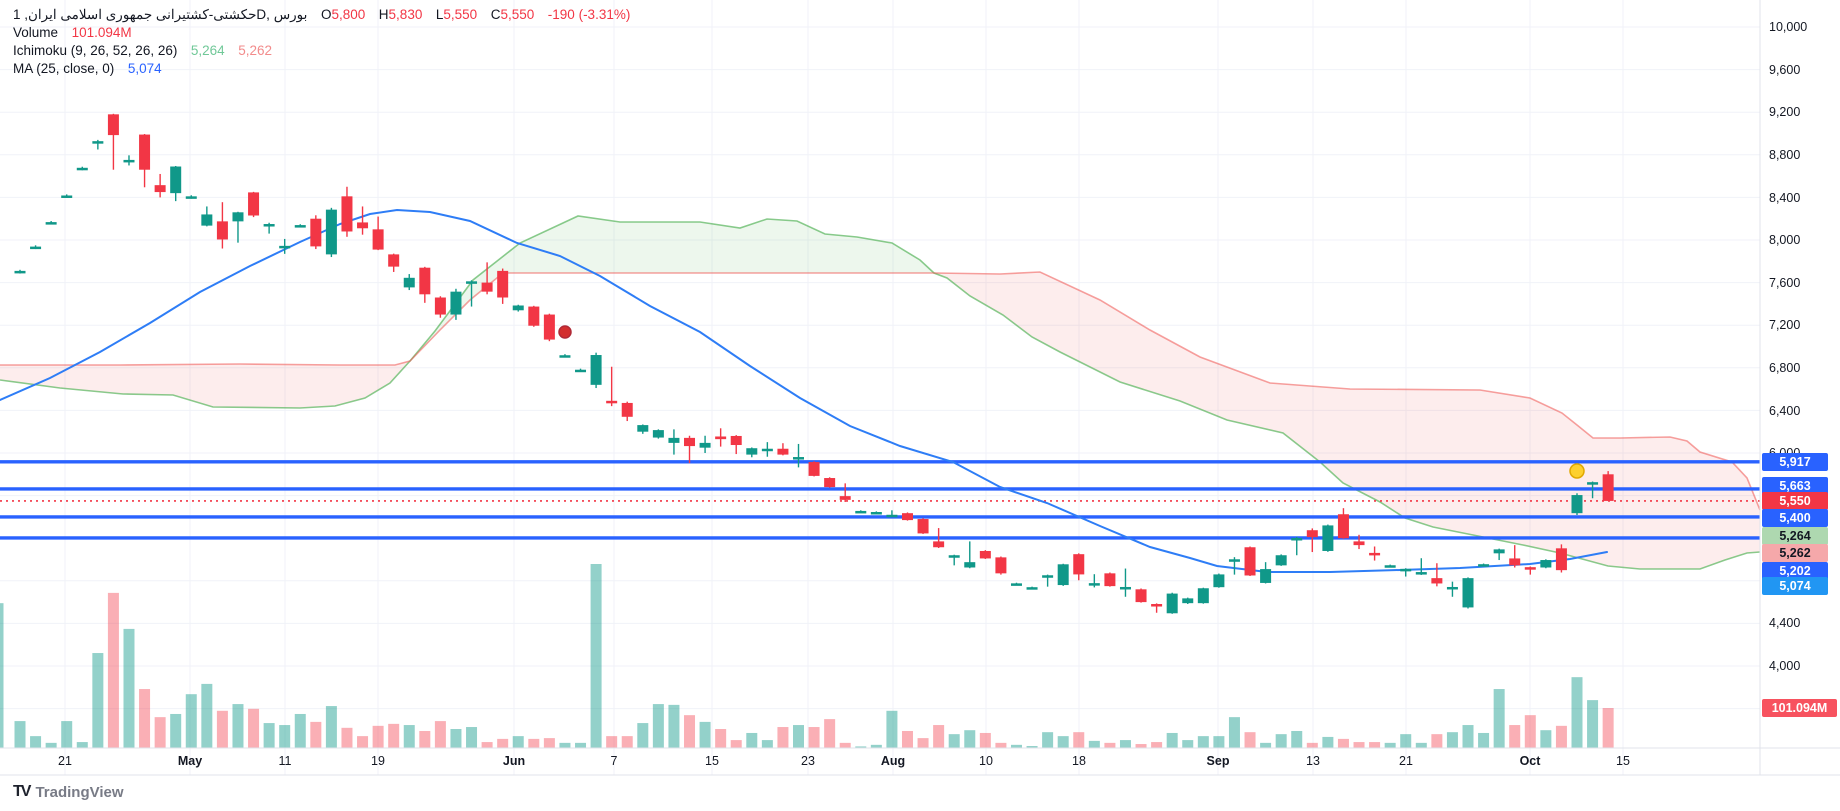 The image size is (1840, 811). Describe the element at coordinates (880, 761) in the screenshot. I see `time-axis: 21 May 11 19 Jun 7 15 23 Aug 10 18 Sep 13 21 Oct 15` at that location.